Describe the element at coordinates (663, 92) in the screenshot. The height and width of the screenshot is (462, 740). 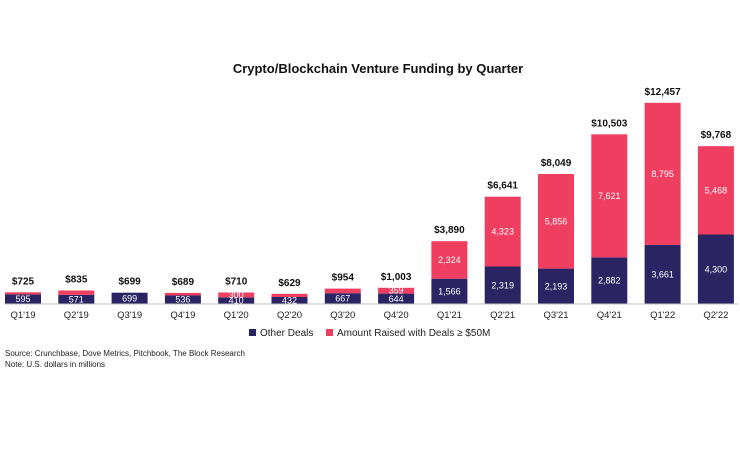
I see `total-label-12: $12,457` at that location.